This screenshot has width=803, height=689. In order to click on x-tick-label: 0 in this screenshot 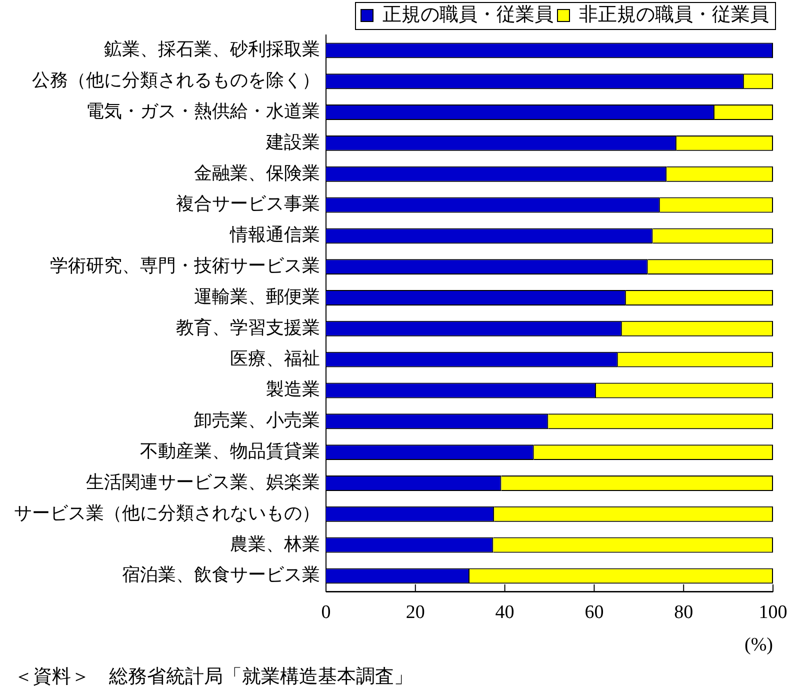, I will do `click(326, 612)`.